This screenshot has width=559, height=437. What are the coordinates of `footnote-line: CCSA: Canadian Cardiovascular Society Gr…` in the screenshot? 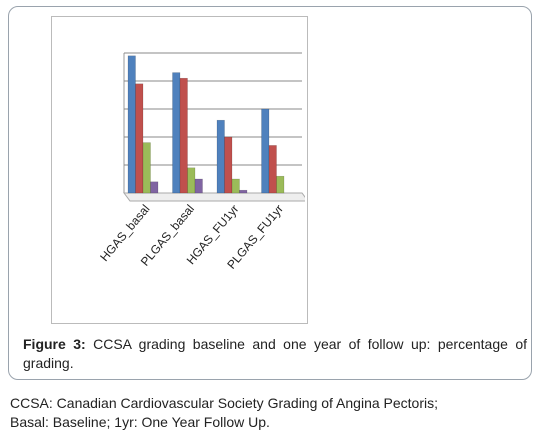 It's located at (224, 403).